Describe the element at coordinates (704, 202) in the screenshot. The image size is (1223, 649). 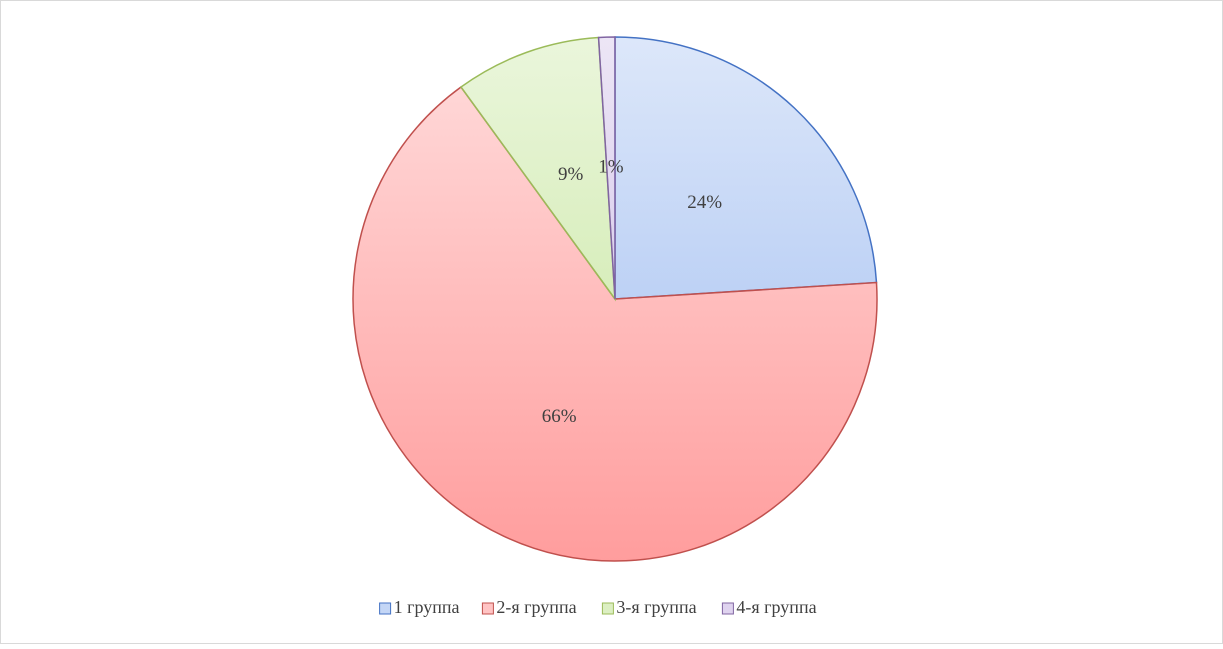
I see `data-label: 24%` at that location.